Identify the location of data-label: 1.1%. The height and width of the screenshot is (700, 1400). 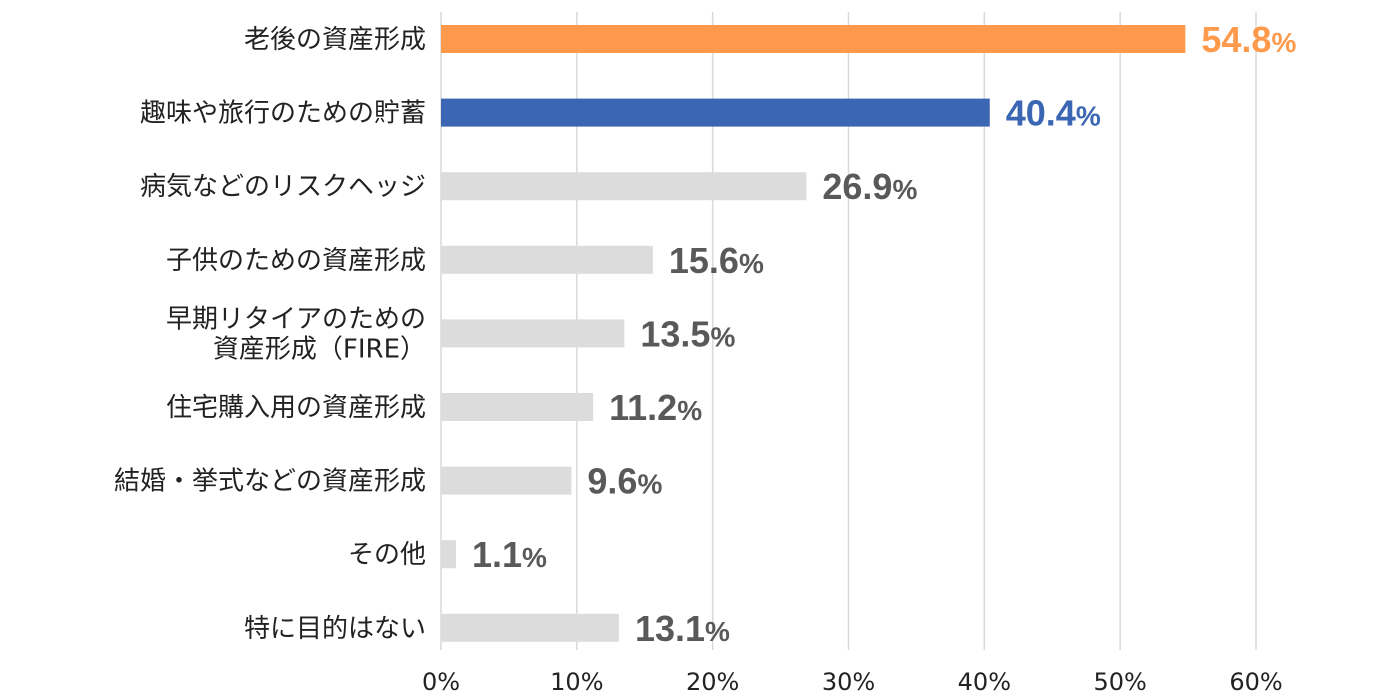
(509, 554).